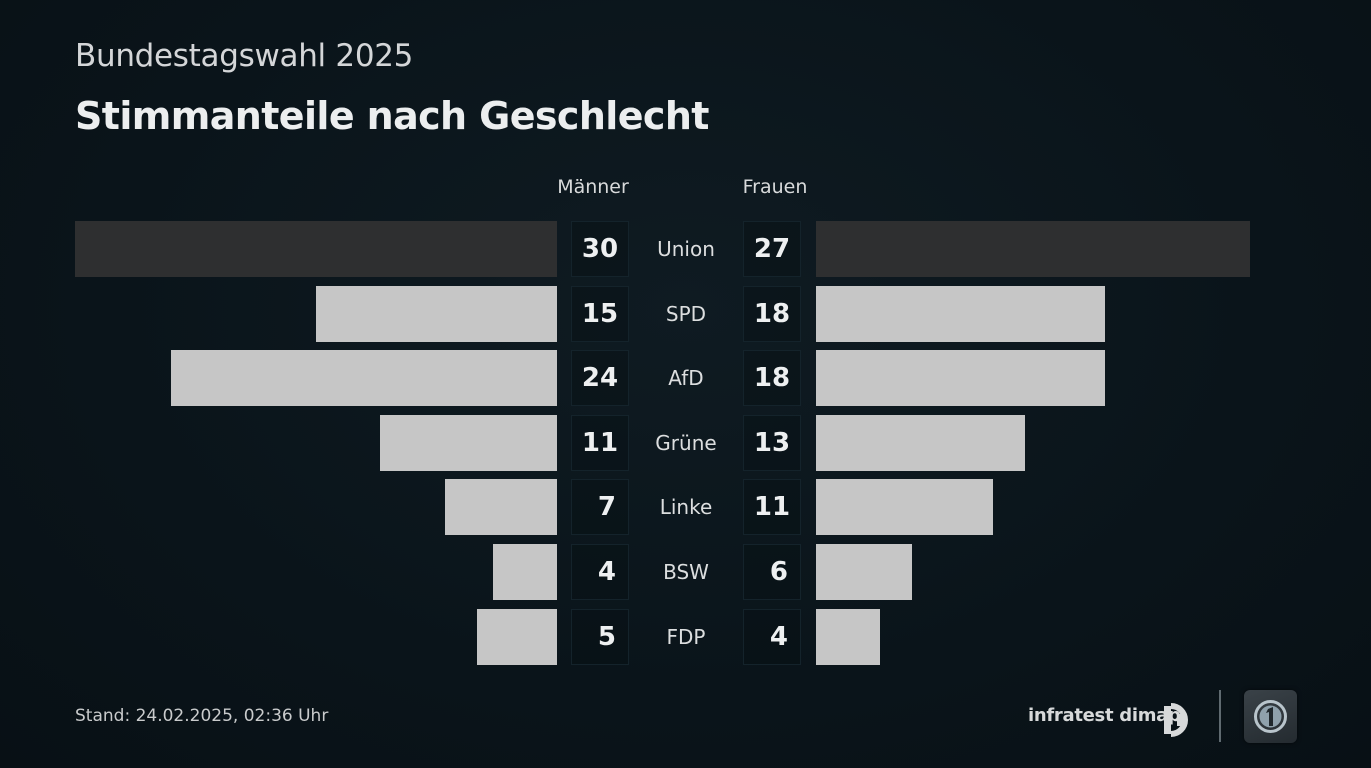 This screenshot has height=768, width=1371. I want to click on bar-maenner-bsw, so click(524, 572).